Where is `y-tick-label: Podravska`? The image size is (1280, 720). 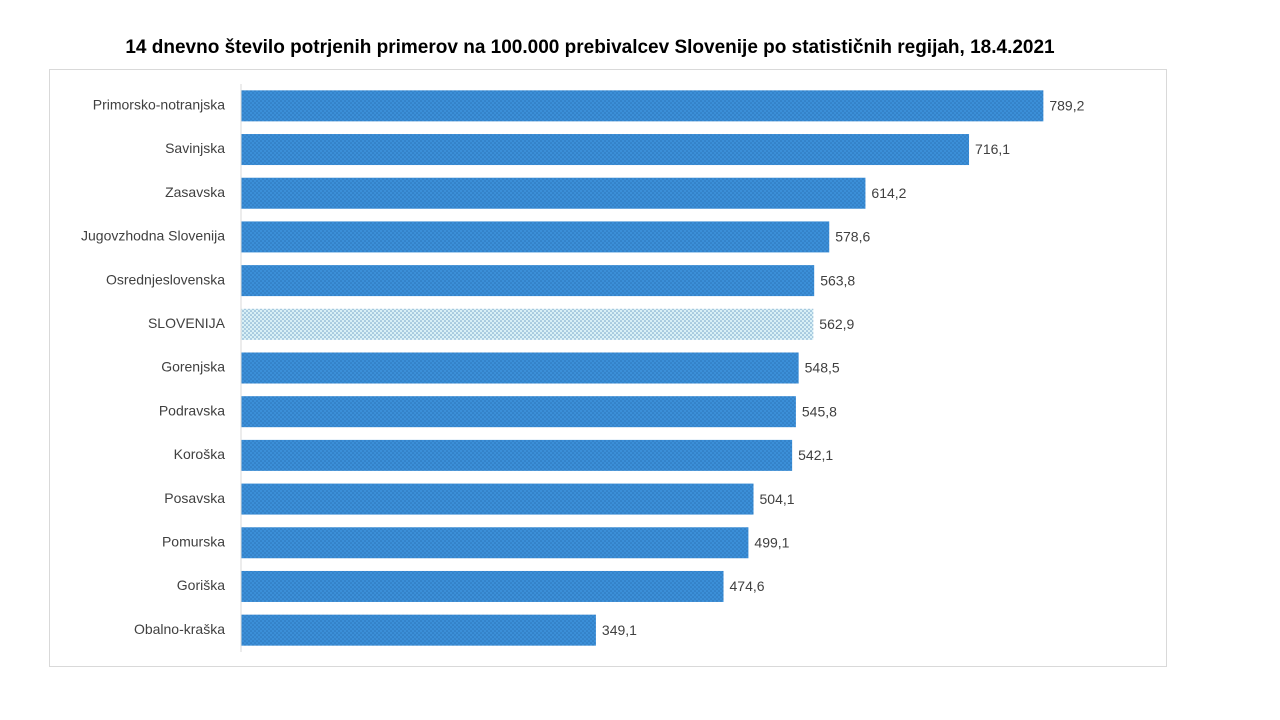
y-tick-label: Podravska is located at coordinates (192, 410).